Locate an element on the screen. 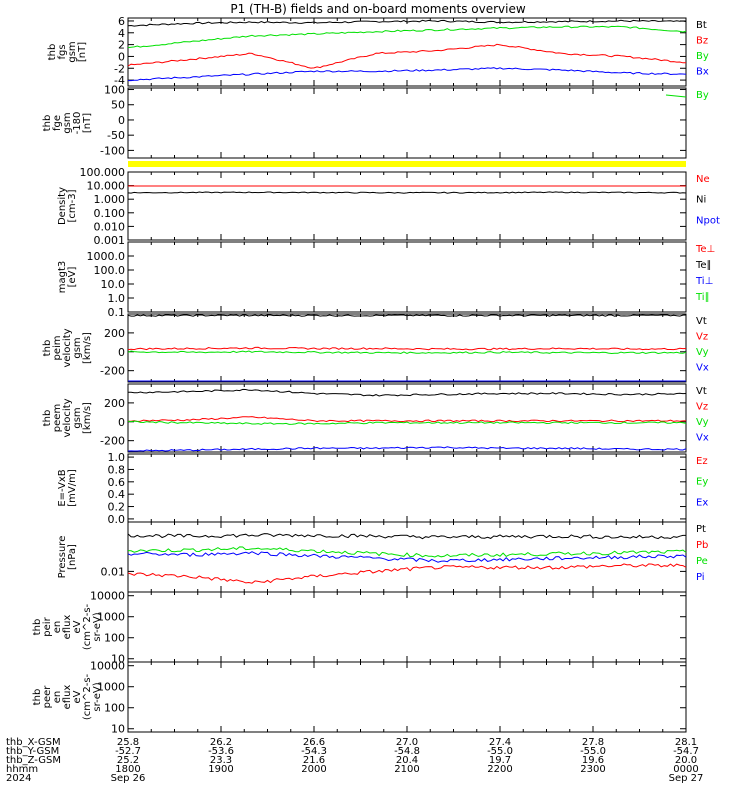  y-tick-label: 10000 is located at coordinates (107, 666).